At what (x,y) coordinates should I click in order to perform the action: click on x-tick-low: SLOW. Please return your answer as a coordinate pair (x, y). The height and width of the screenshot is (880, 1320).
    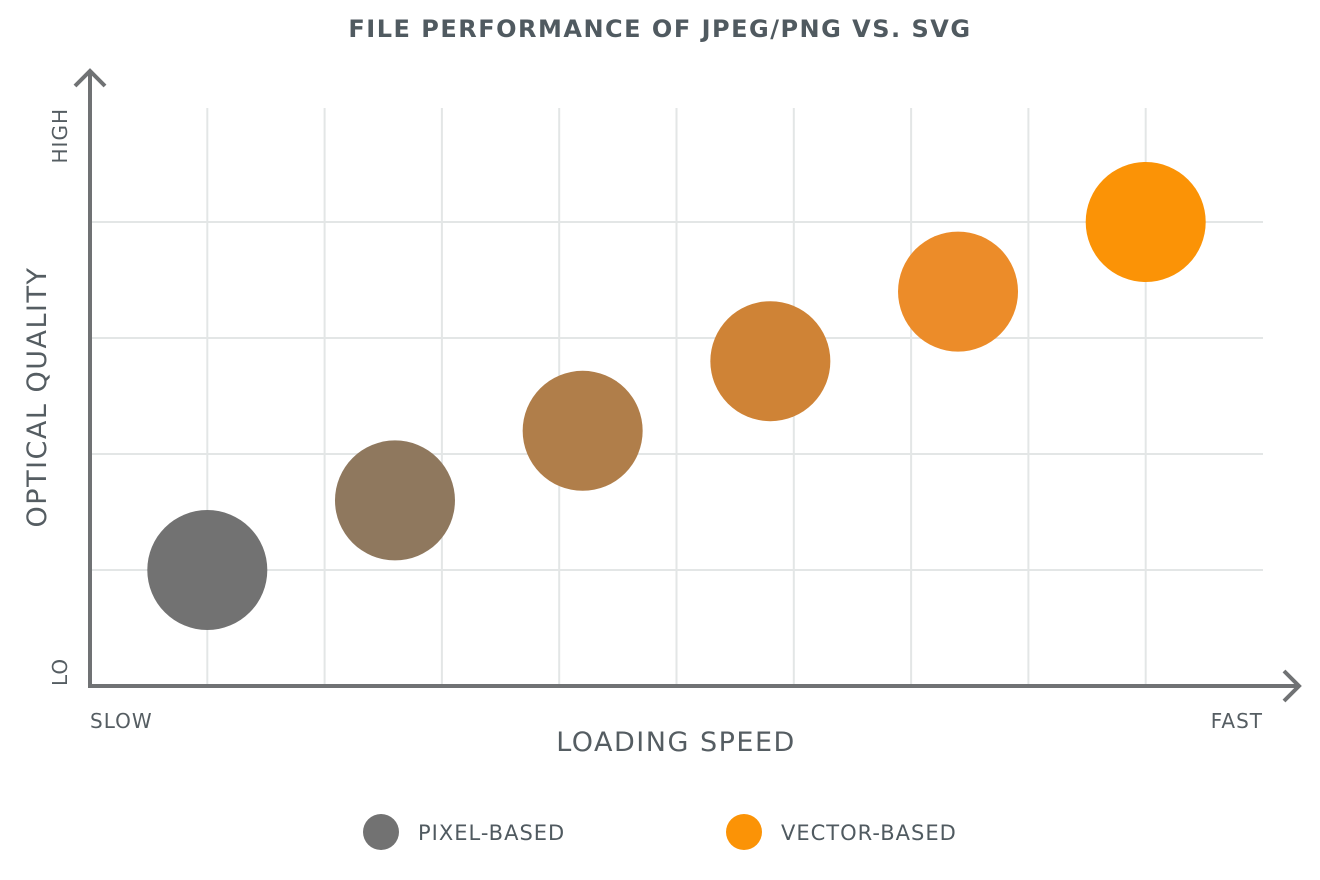
    Looking at the image, I should click on (121, 721).